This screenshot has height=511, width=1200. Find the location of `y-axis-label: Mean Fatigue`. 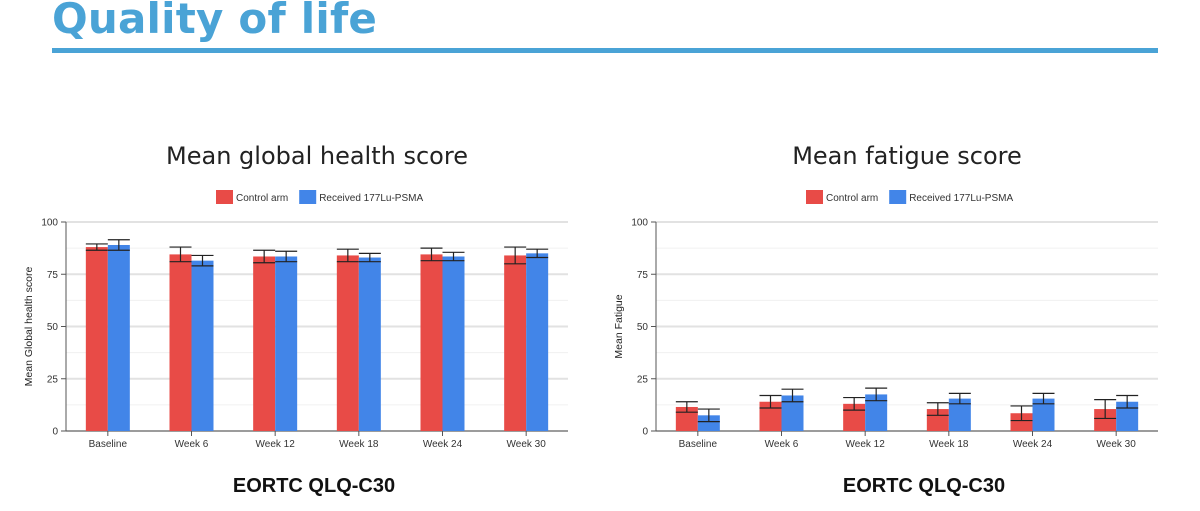

y-axis-label: Mean Fatigue is located at coordinates (619, 326).